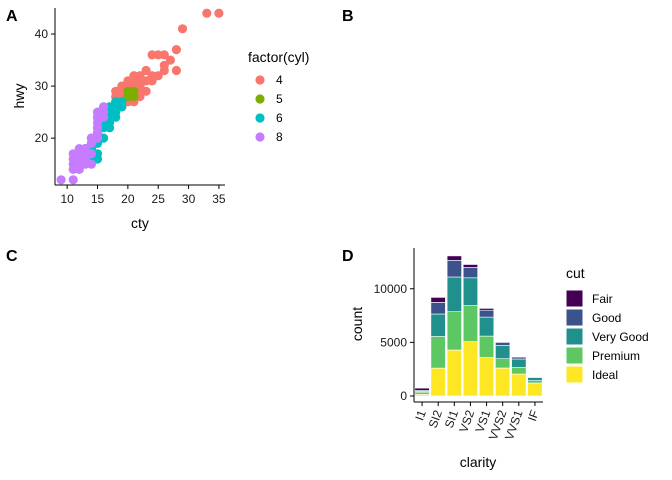  What do you see at coordinates (535, 389) in the screenshot?
I see `bar-segment-if-ideal` at bounding box center [535, 389].